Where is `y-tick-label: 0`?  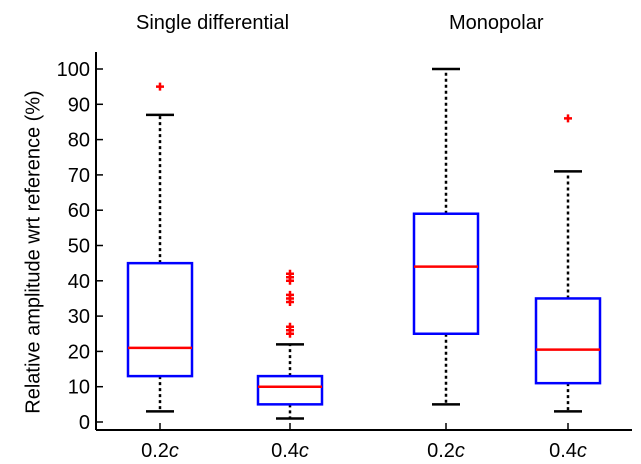 y-tick-label: 0 is located at coordinates (84, 423).